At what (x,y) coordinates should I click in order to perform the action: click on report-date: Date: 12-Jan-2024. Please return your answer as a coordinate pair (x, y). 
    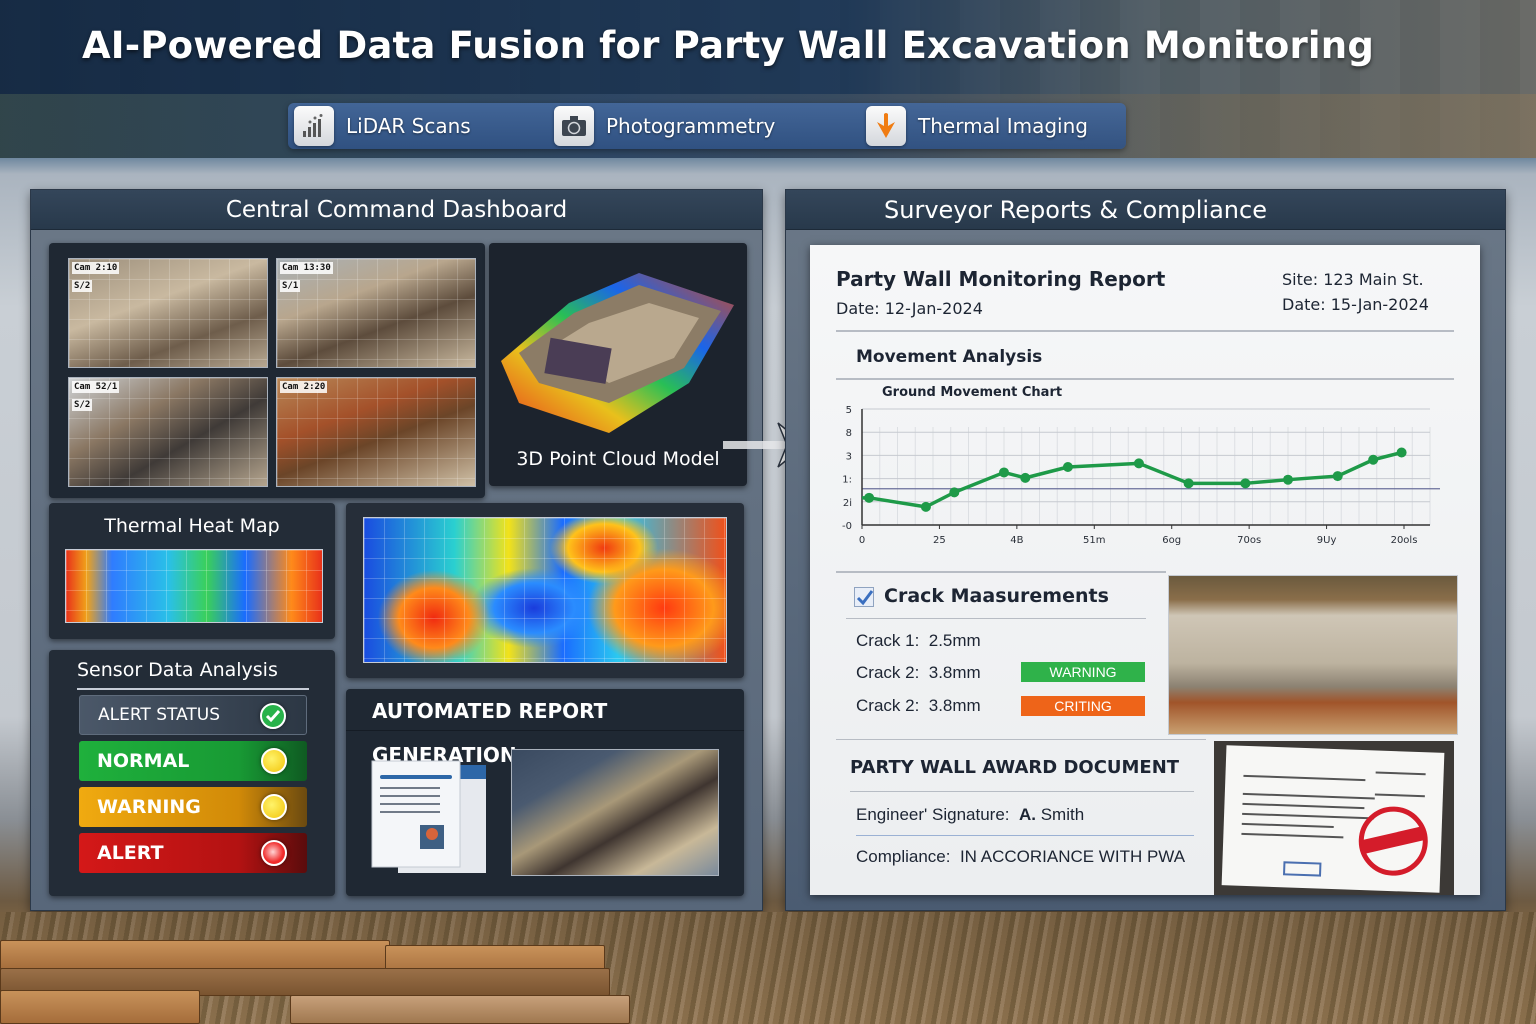
    Looking at the image, I should click on (909, 308).